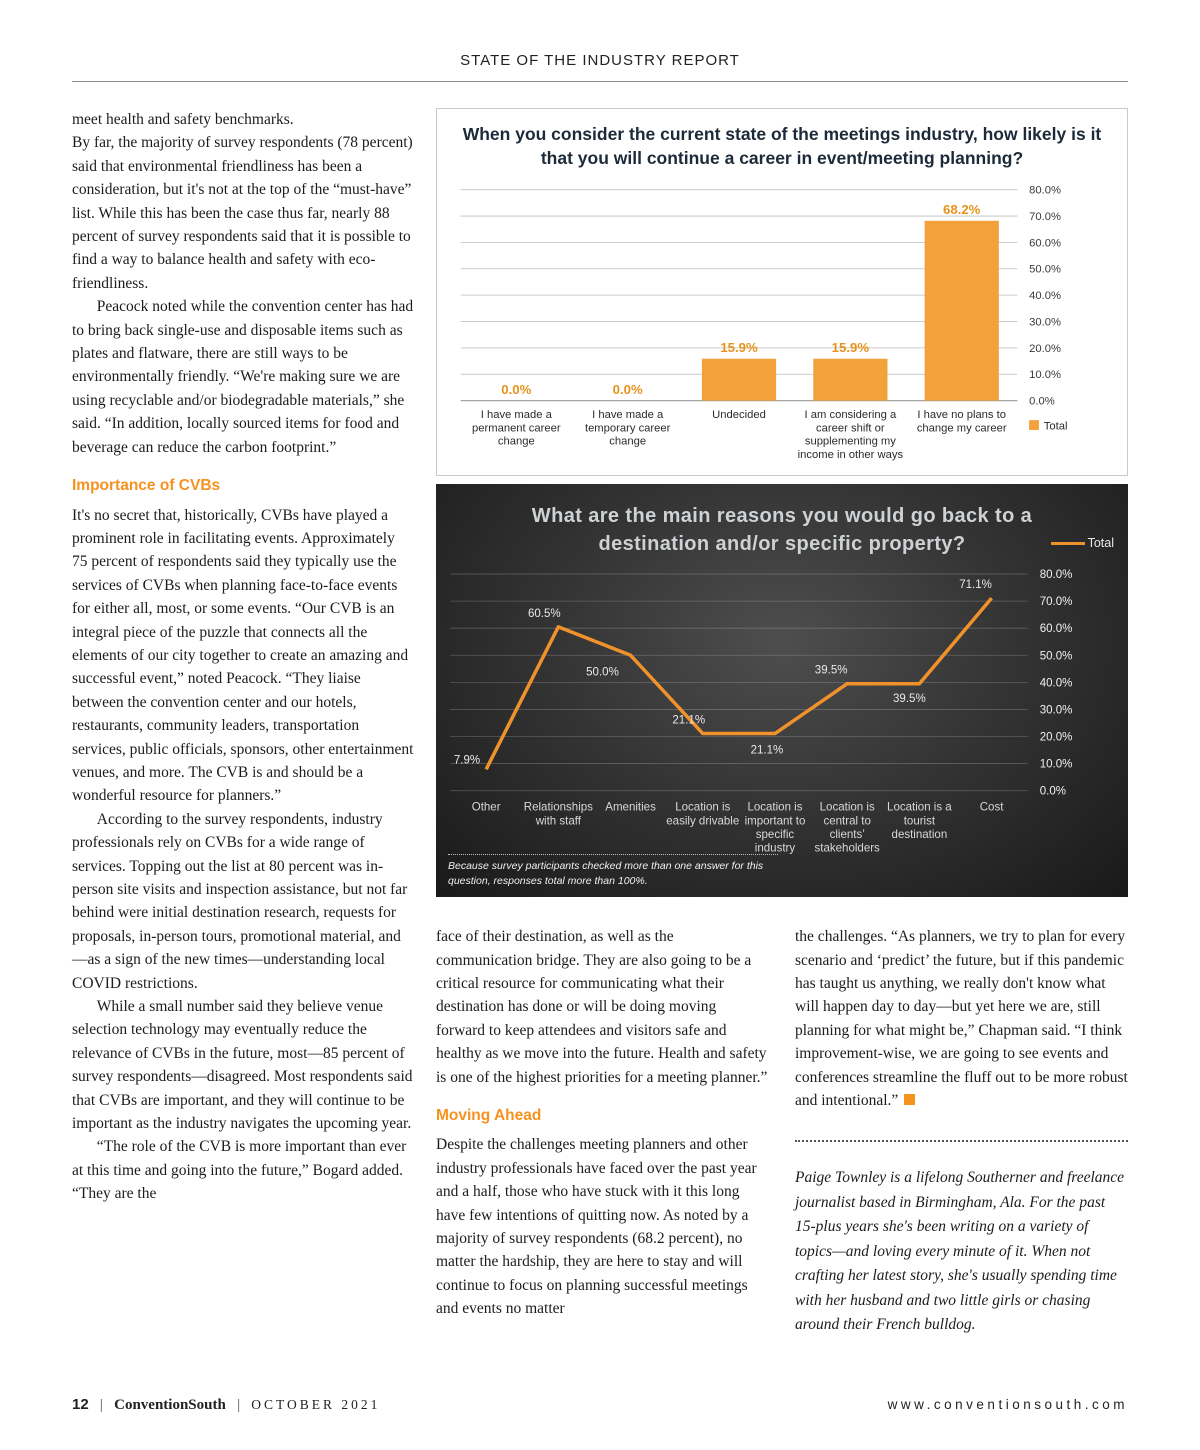  Describe the element at coordinates (975, 585) in the screenshot. I see `svg-text: 71.1%` at that location.